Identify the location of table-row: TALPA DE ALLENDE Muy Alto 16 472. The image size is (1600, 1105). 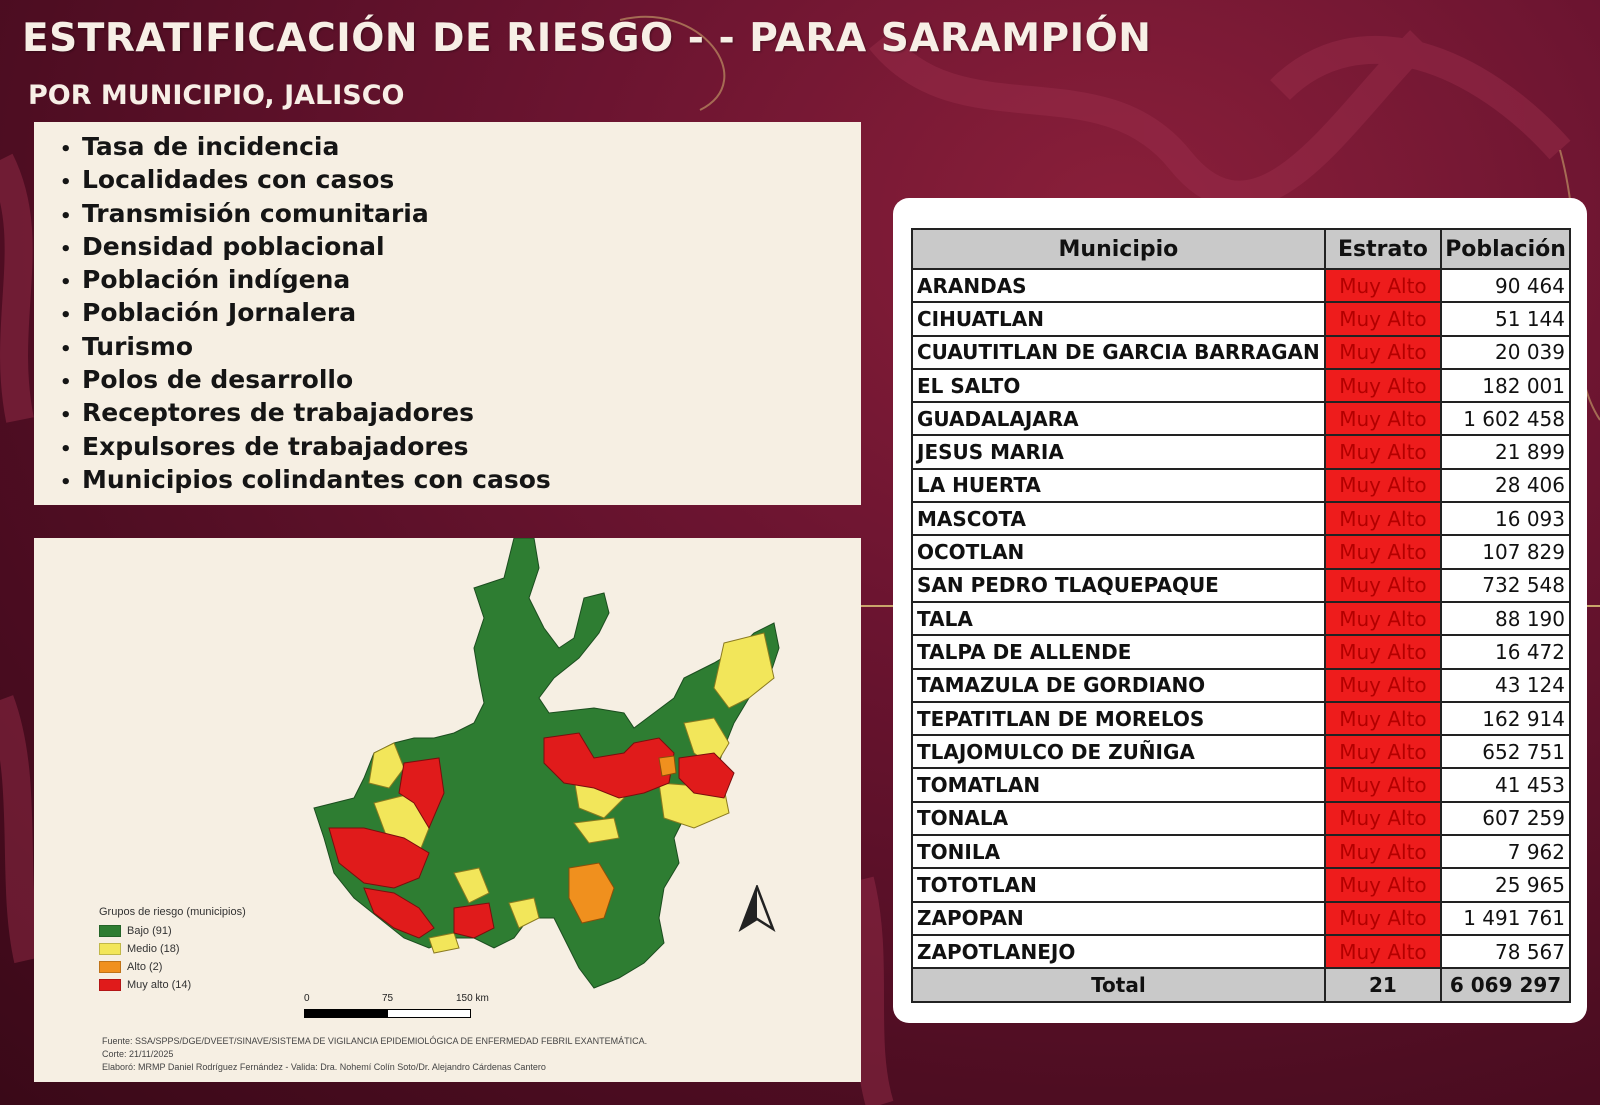
(1241, 652).